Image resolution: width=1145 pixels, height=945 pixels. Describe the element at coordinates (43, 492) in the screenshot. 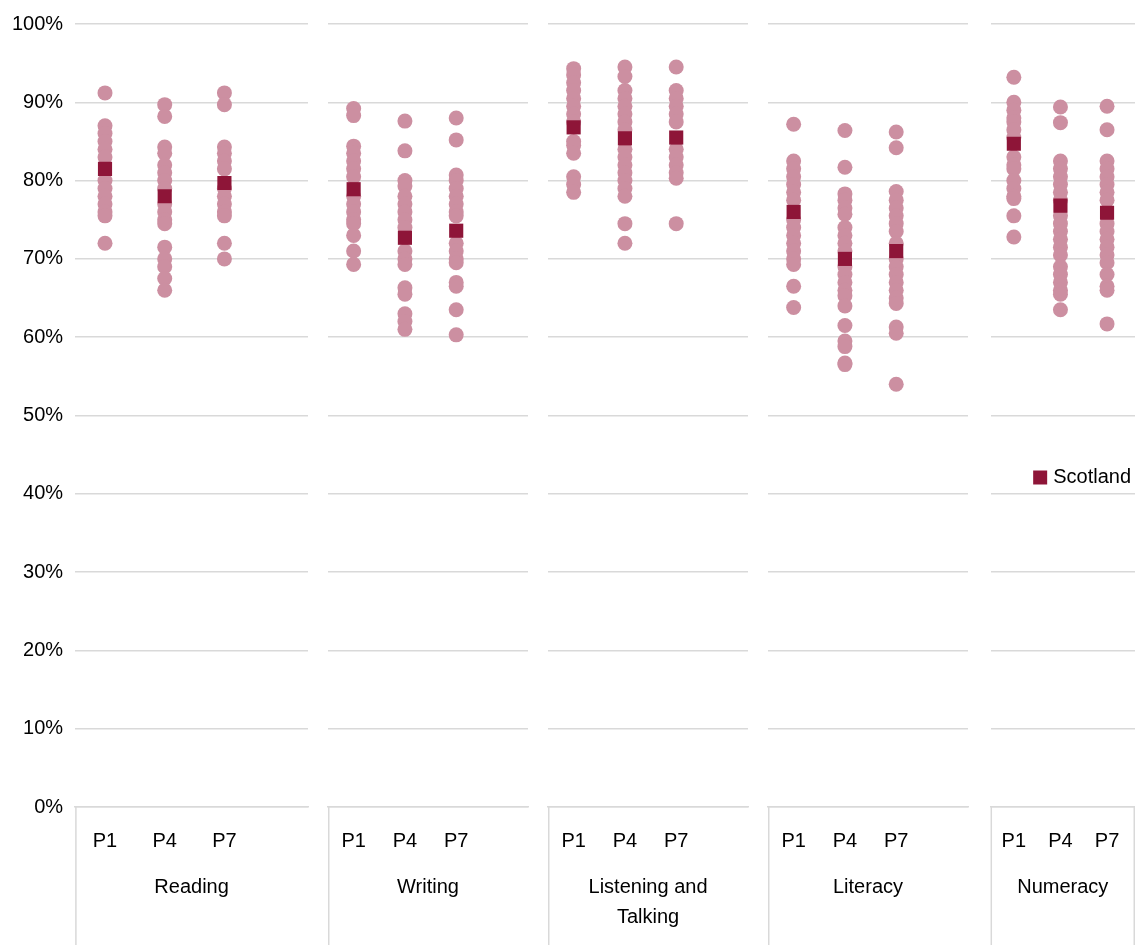

I see `y-tick-label: 40%` at that location.